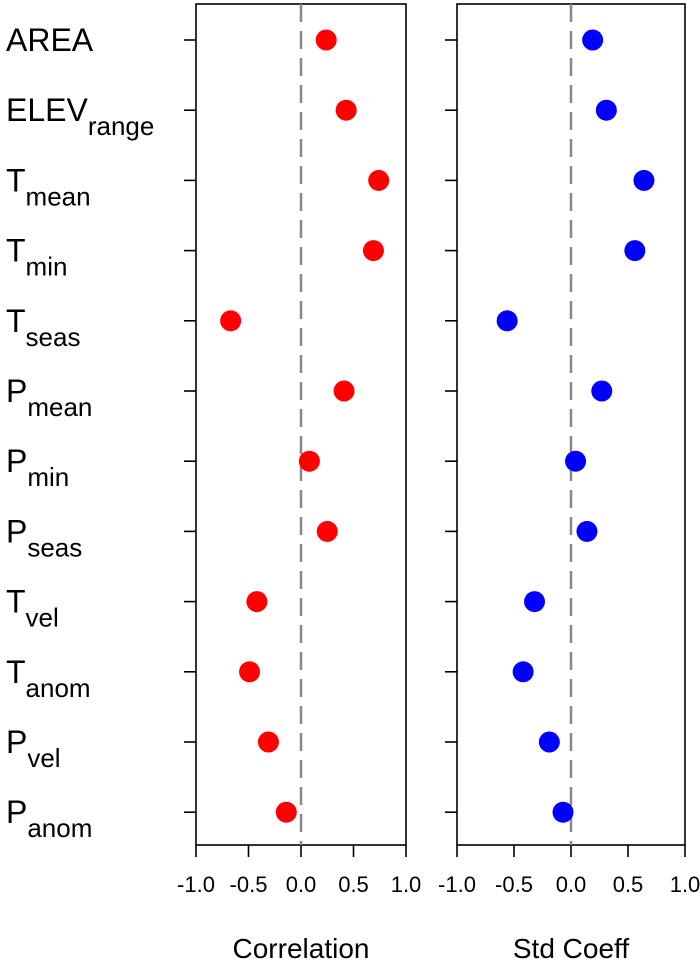  I want to click on variable-label-t-vel: Tvel, so click(32, 608).